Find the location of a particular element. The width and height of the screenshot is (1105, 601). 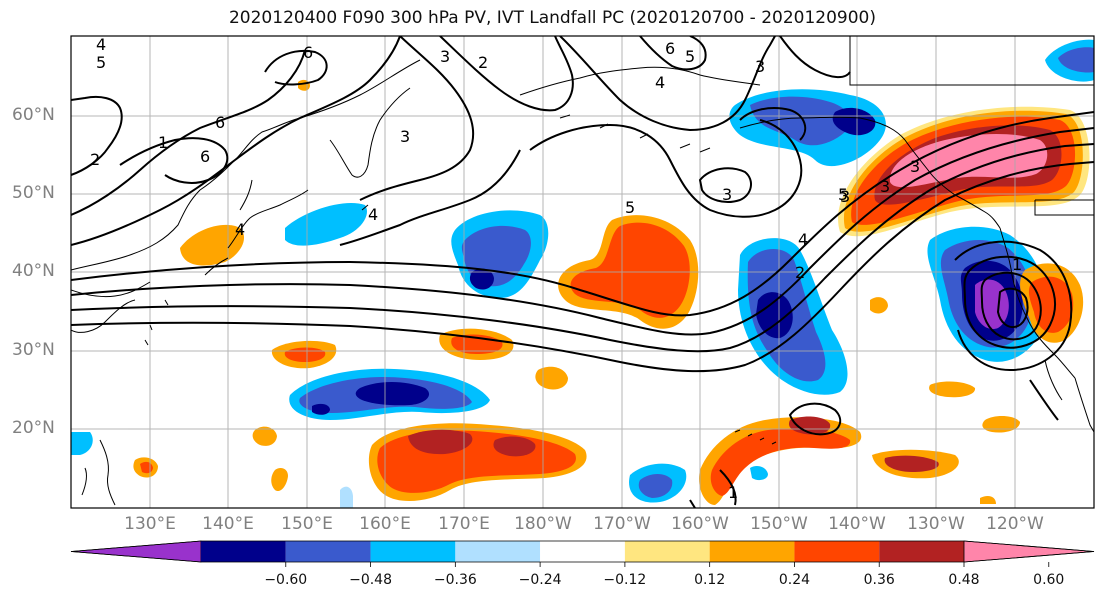

lon-label: 130°E is located at coordinates (150, 524).